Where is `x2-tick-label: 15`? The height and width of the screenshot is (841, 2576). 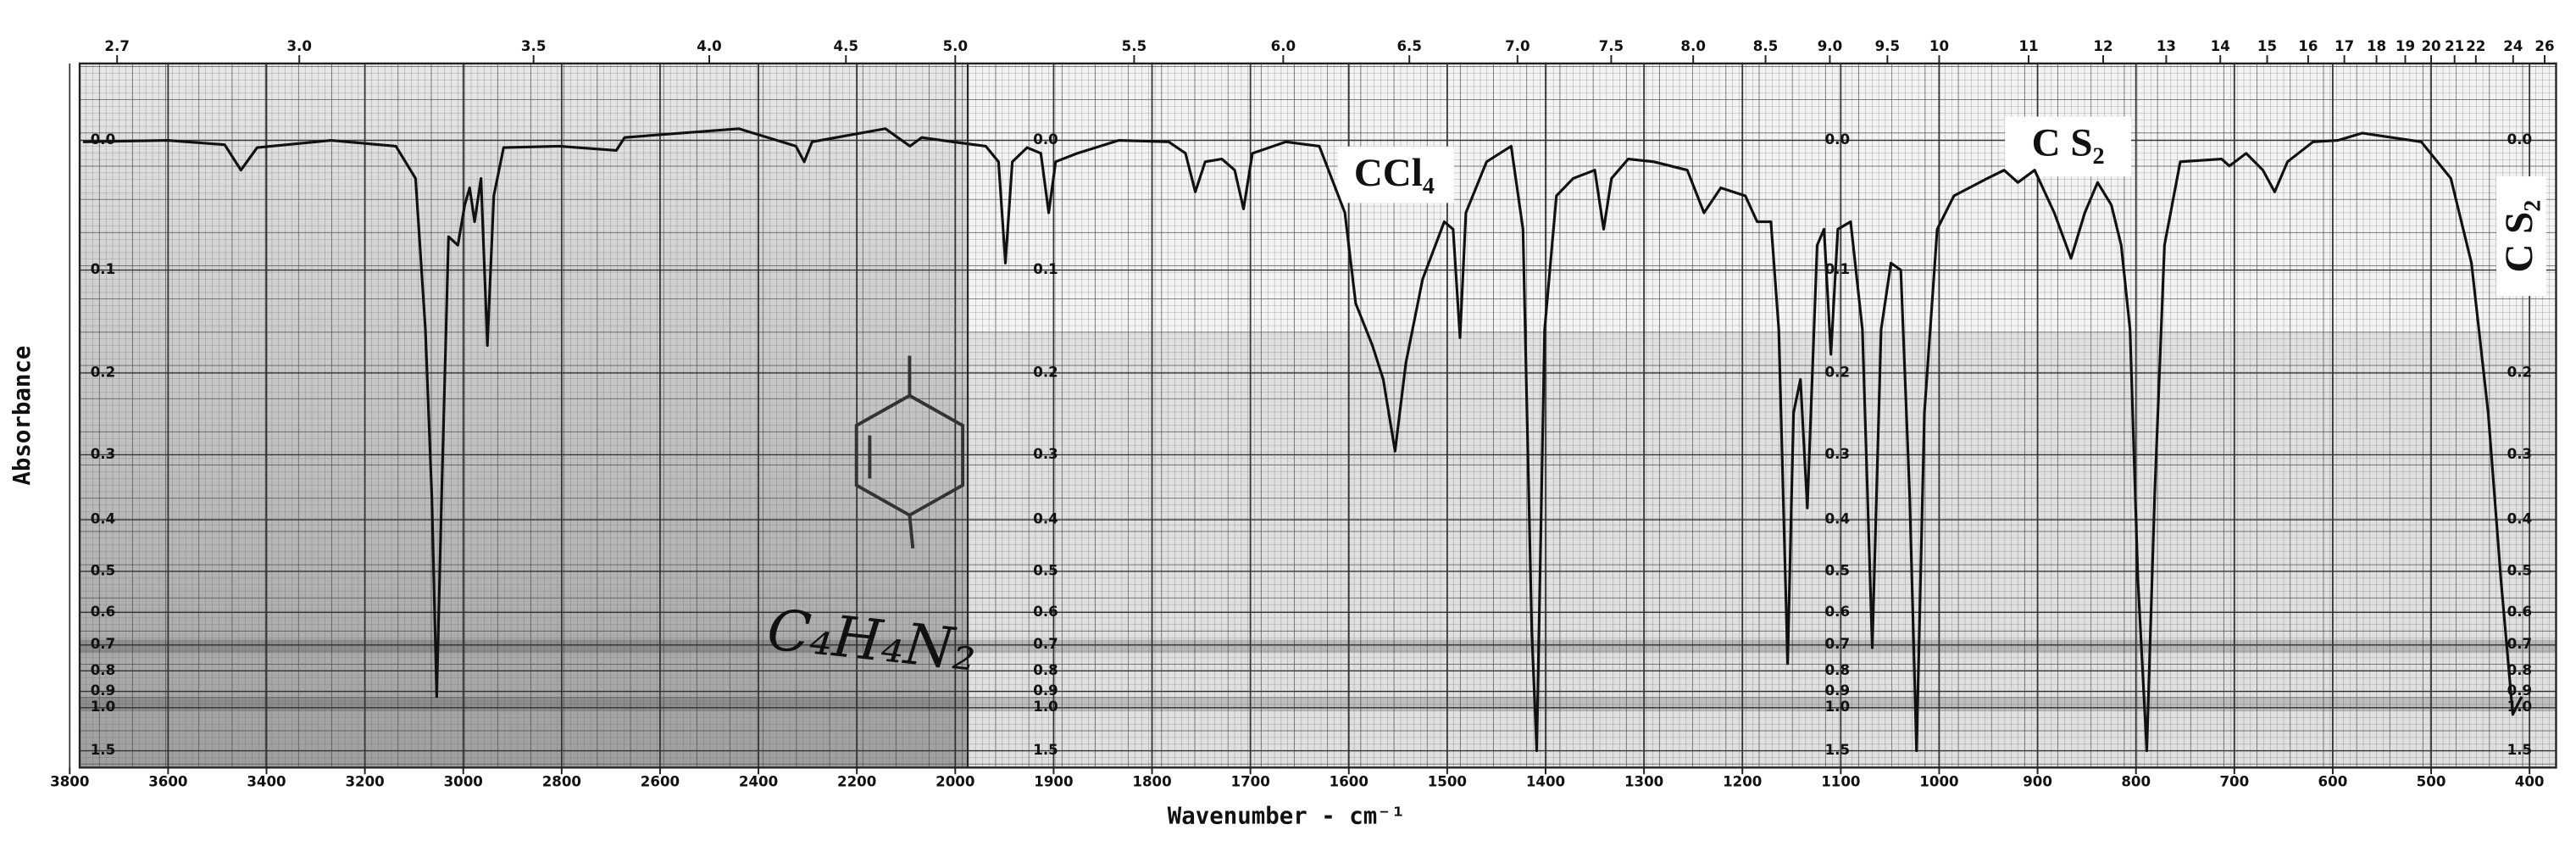 x2-tick-label: 15 is located at coordinates (2267, 46).